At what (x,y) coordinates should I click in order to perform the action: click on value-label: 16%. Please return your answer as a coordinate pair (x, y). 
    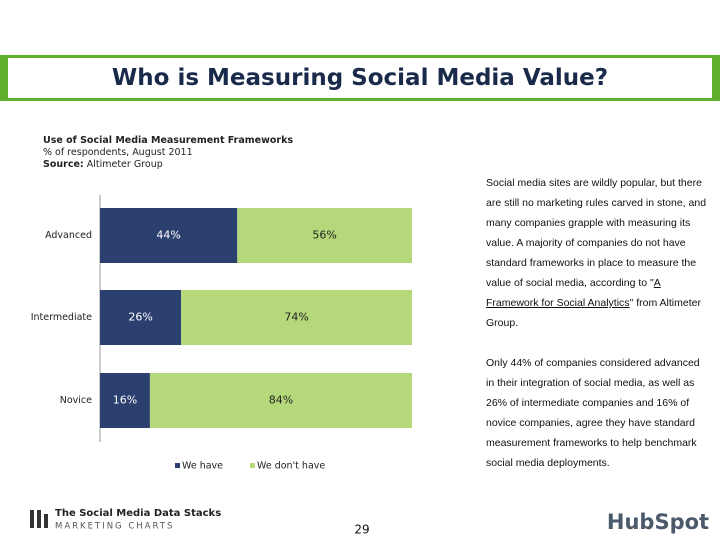
    Looking at the image, I should click on (125, 400).